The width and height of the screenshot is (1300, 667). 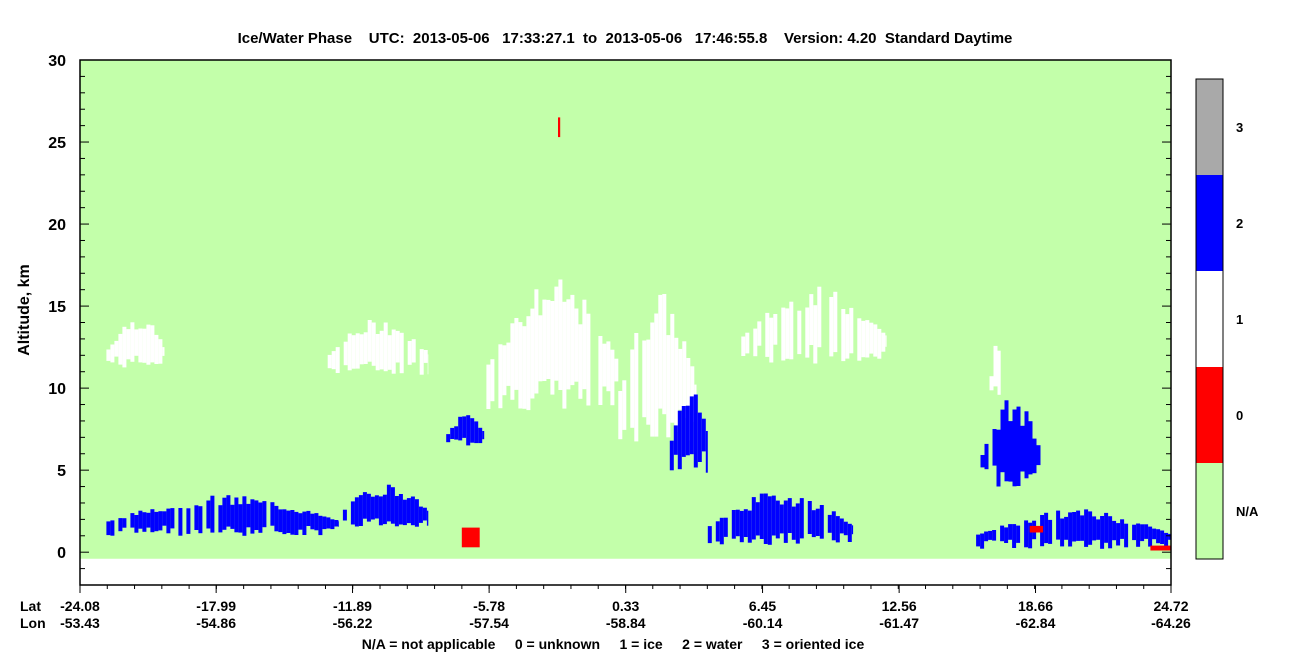 I want to click on y-tick-label: 20, so click(x=57, y=225).